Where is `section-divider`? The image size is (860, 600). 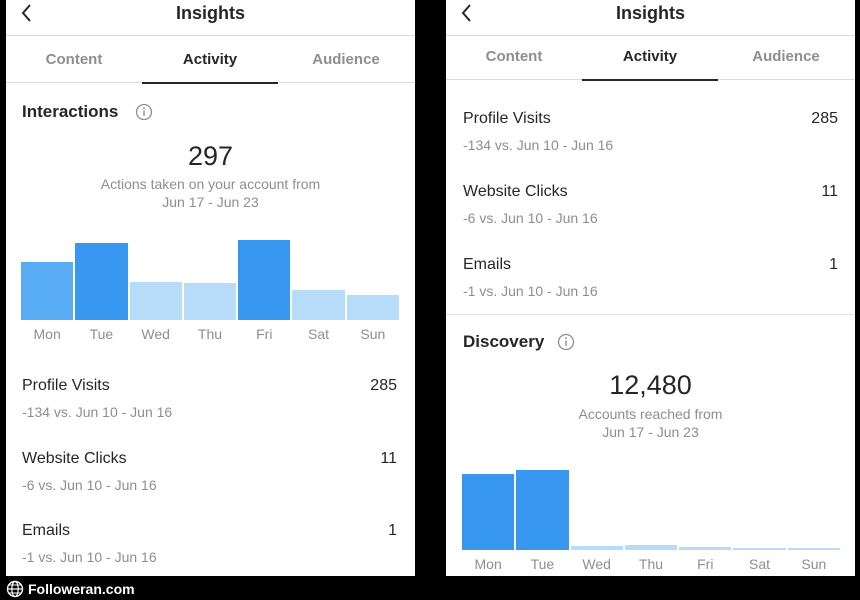 section-divider is located at coordinates (650, 314).